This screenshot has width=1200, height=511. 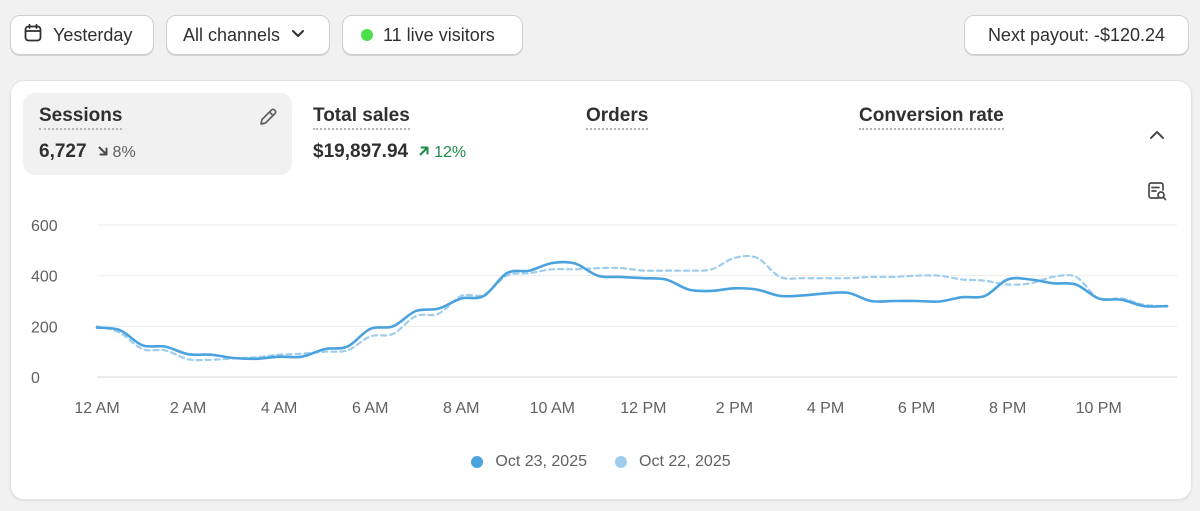 What do you see at coordinates (361, 151) in the screenshot?
I see `metric-value-total-sales: $19,897.94` at bounding box center [361, 151].